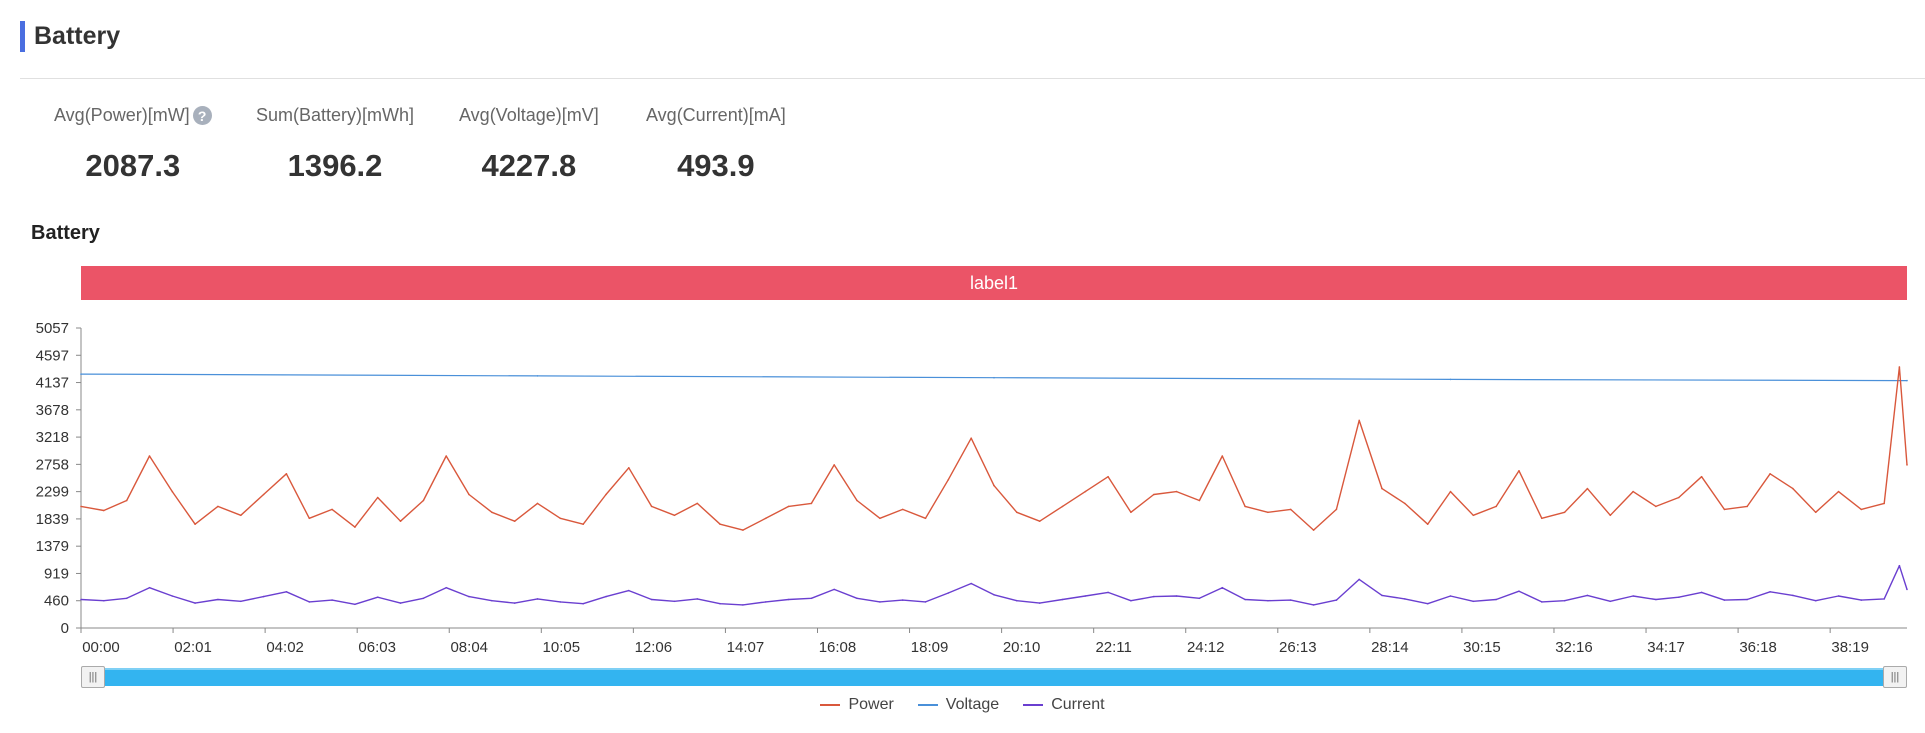  I want to click on y-tick-label: 1839, so click(52, 519).